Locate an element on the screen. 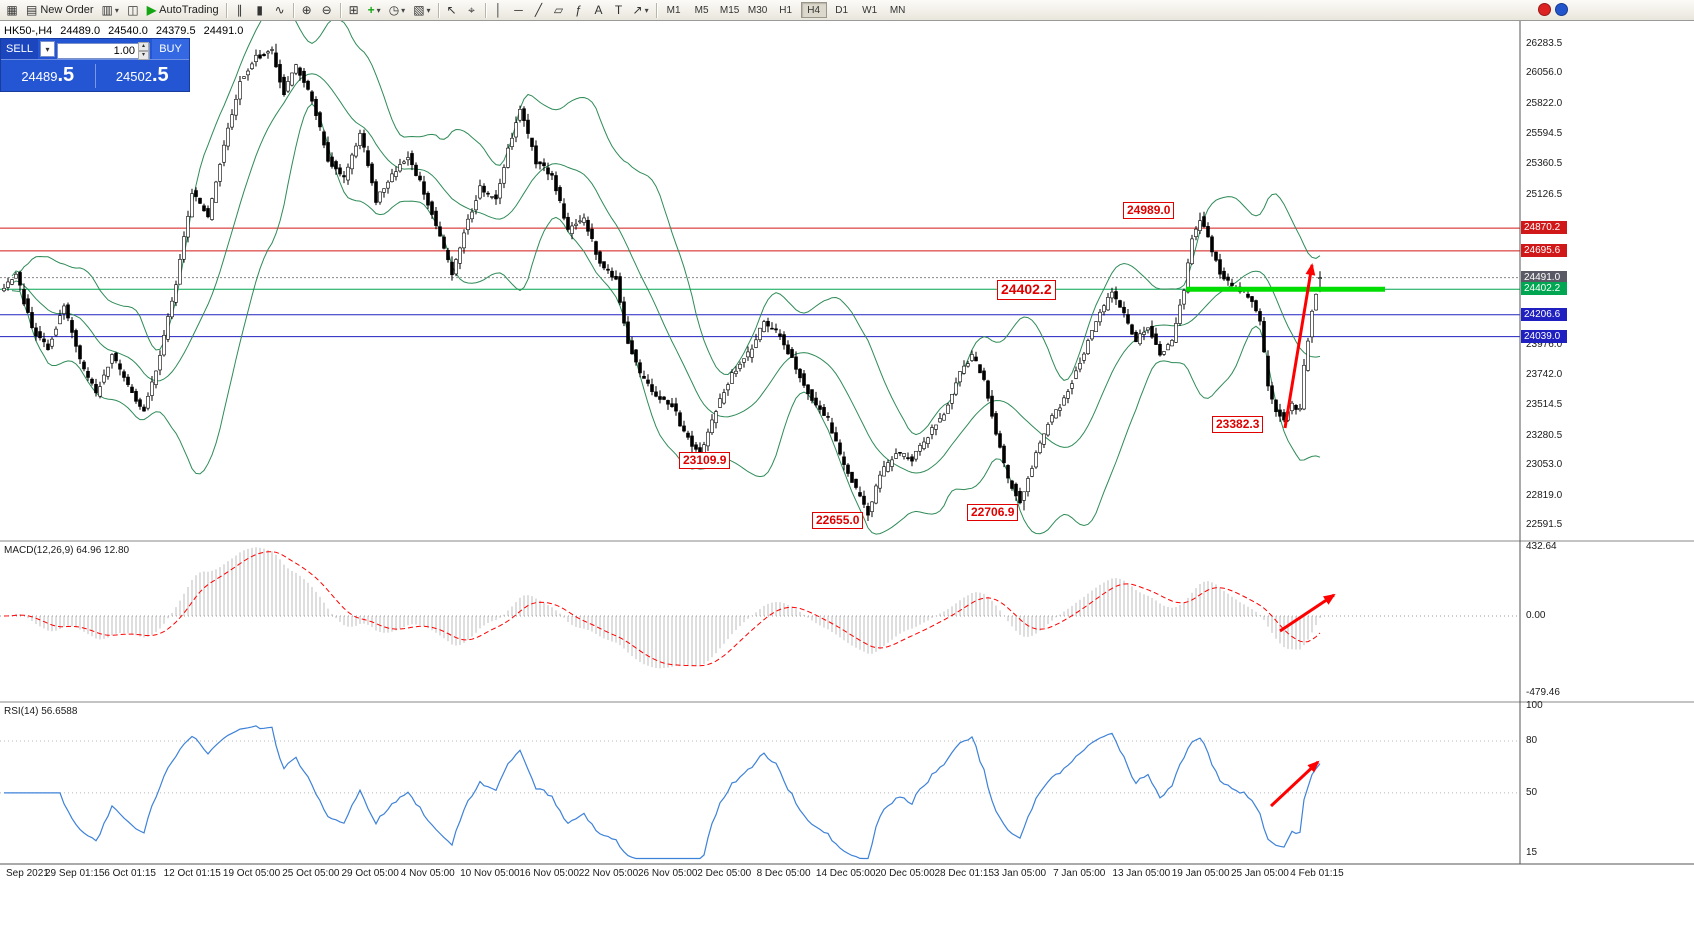 This screenshot has width=1694, height=937. chart-window-icon: ▦ is located at coordinates (12, 10).